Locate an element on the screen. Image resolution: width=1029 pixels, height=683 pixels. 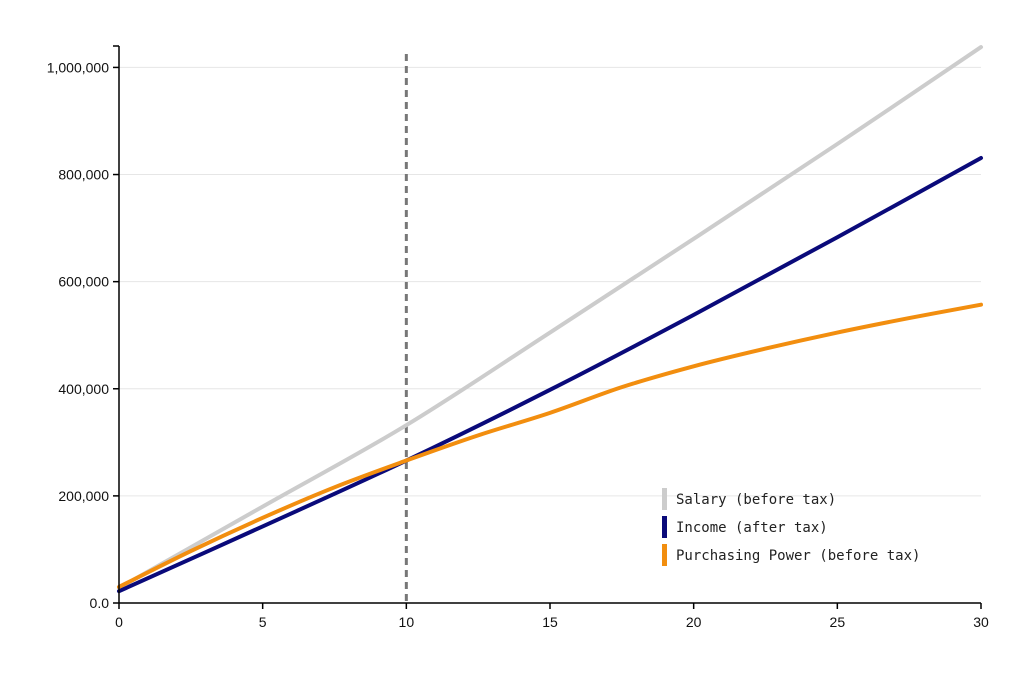
x-tick-label: 5 is located at coordinates (263, 622).